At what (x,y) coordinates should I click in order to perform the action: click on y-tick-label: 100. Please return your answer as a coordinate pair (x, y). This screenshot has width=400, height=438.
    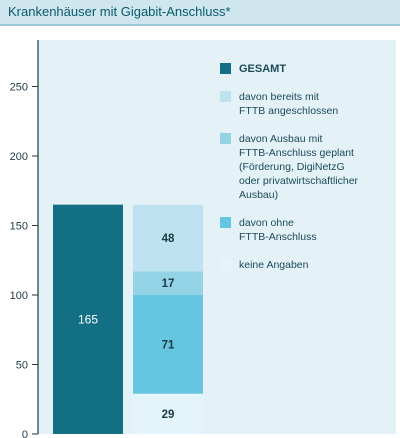
    Looking at the image, I should click on (19, 296).